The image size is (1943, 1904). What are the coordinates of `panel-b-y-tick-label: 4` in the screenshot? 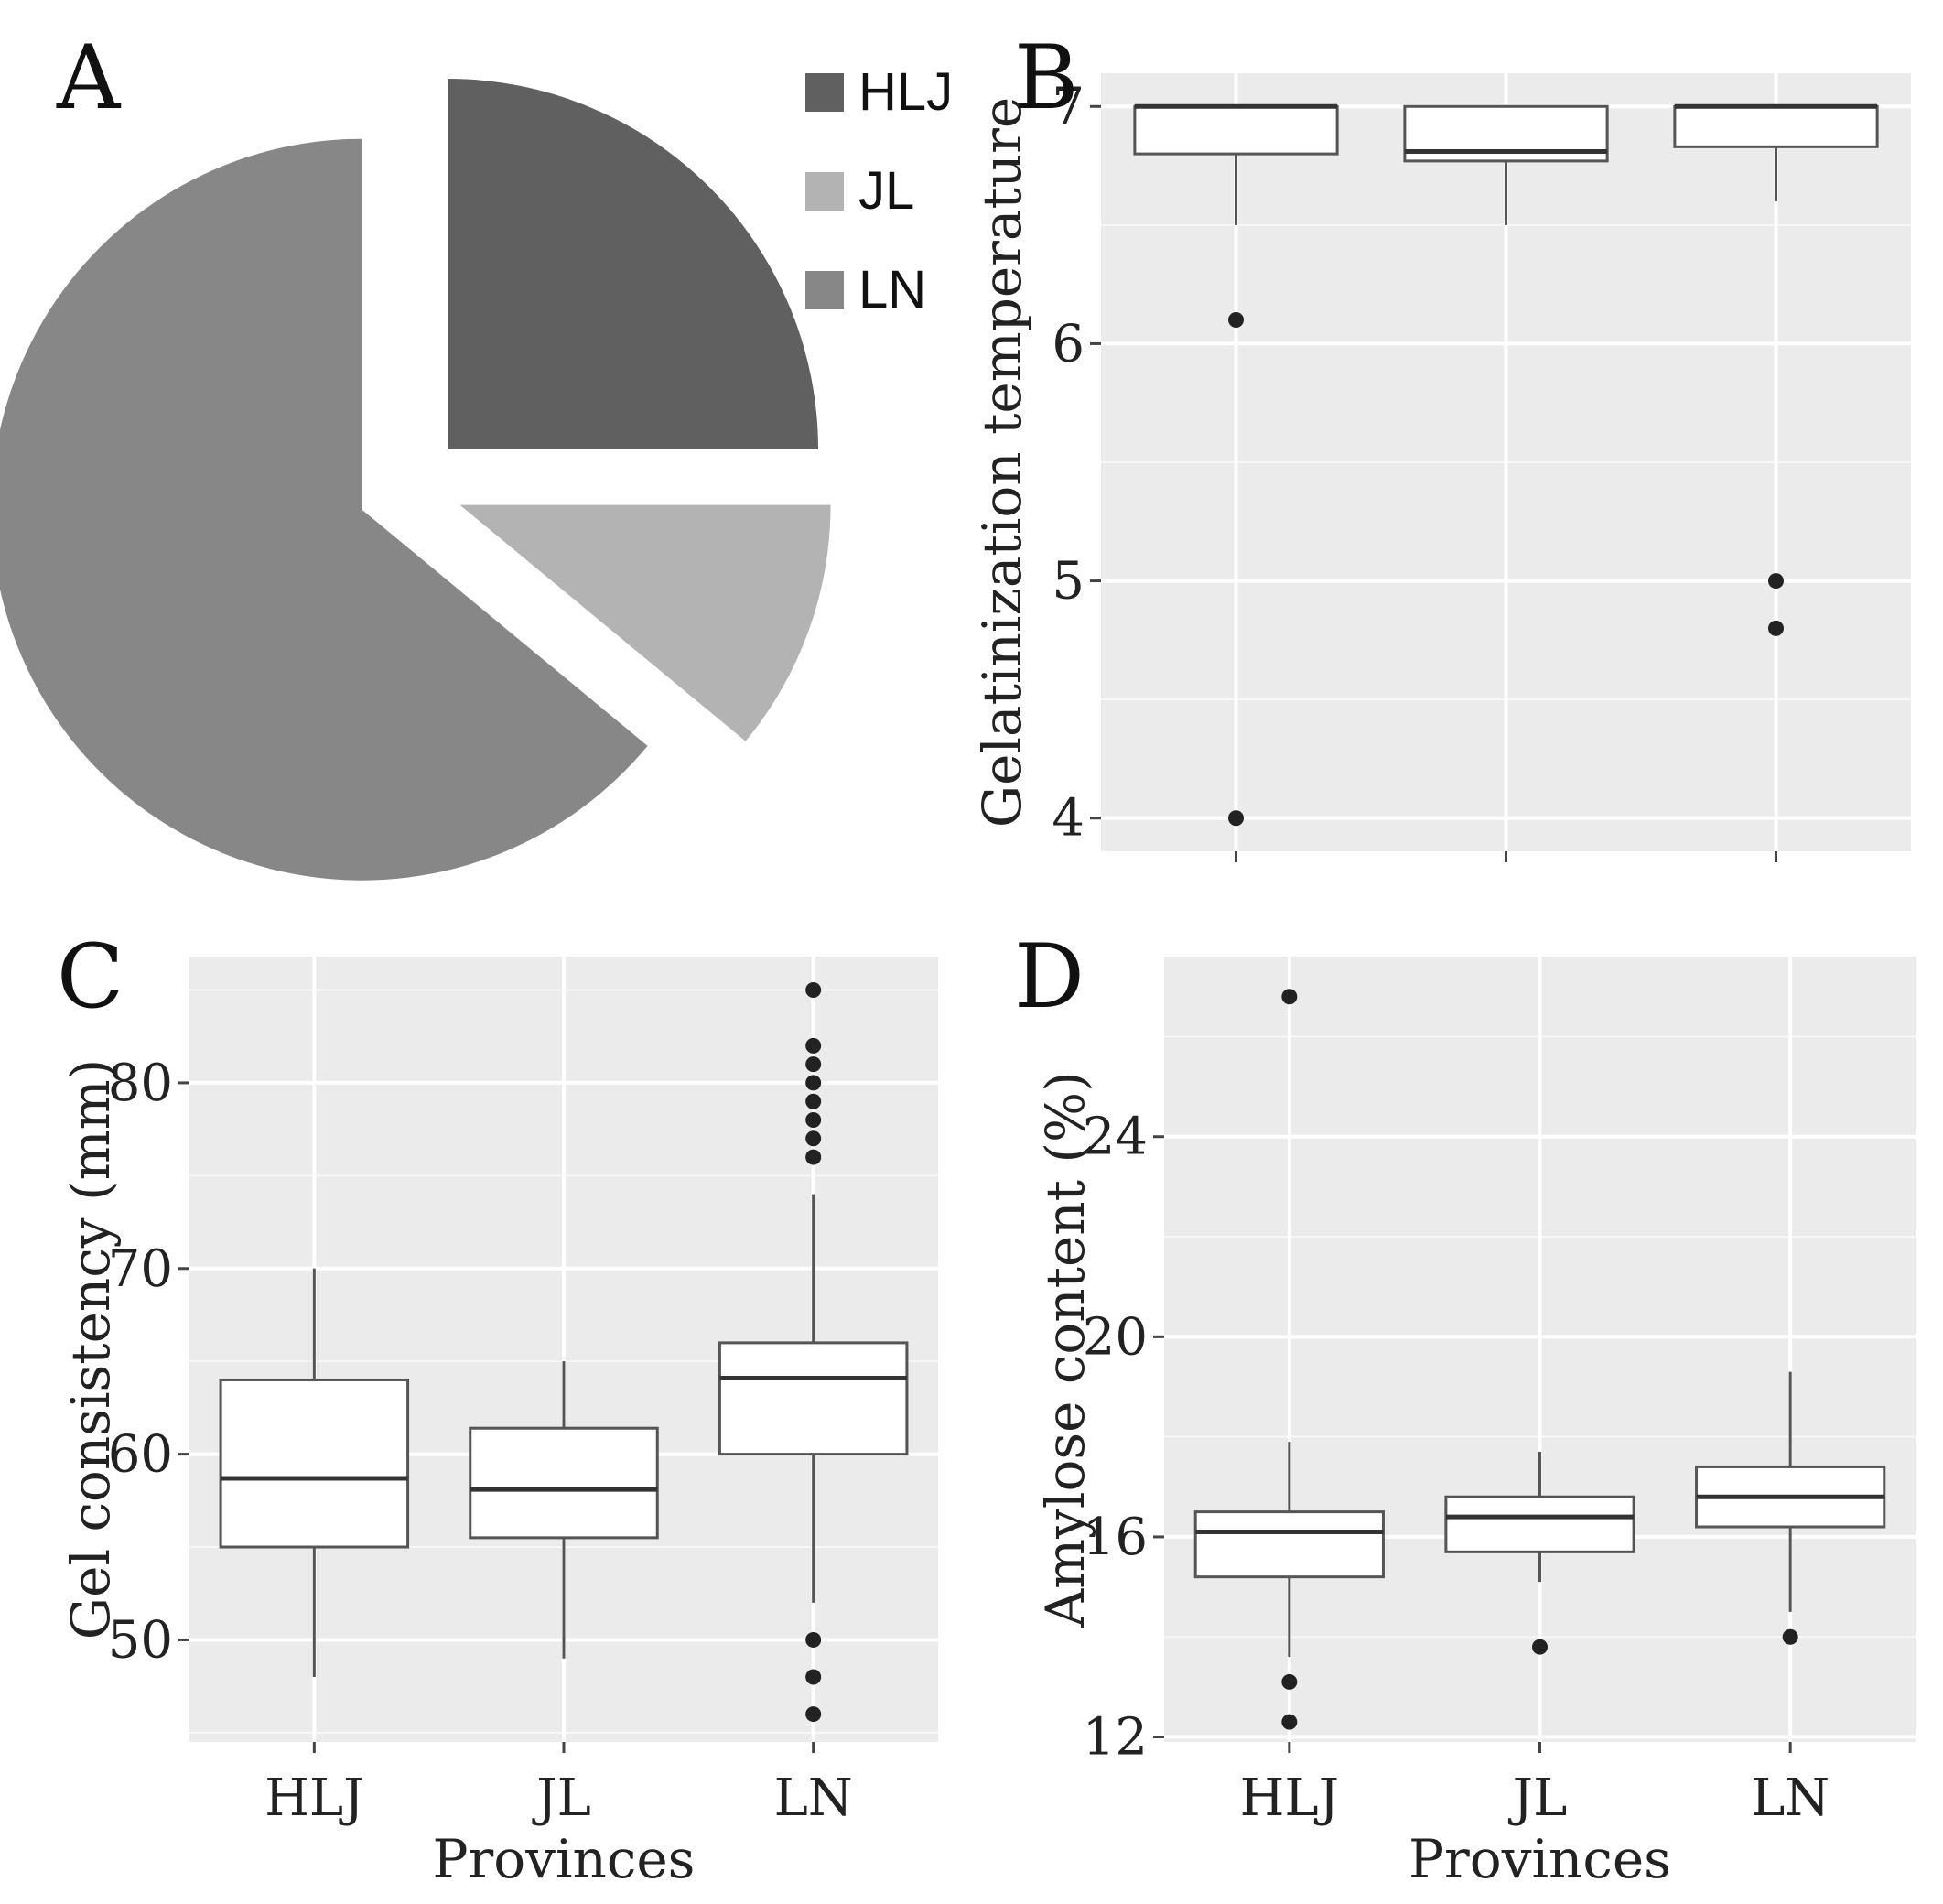 It's located at (1069, 819).